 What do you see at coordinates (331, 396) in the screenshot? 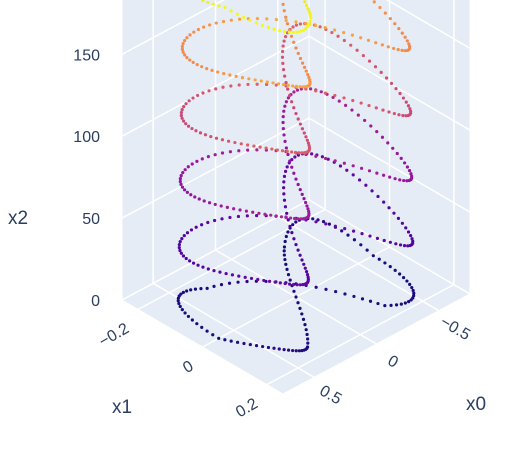
I see `x0-tick-label: 0.5` at bounding box center [331, 396].